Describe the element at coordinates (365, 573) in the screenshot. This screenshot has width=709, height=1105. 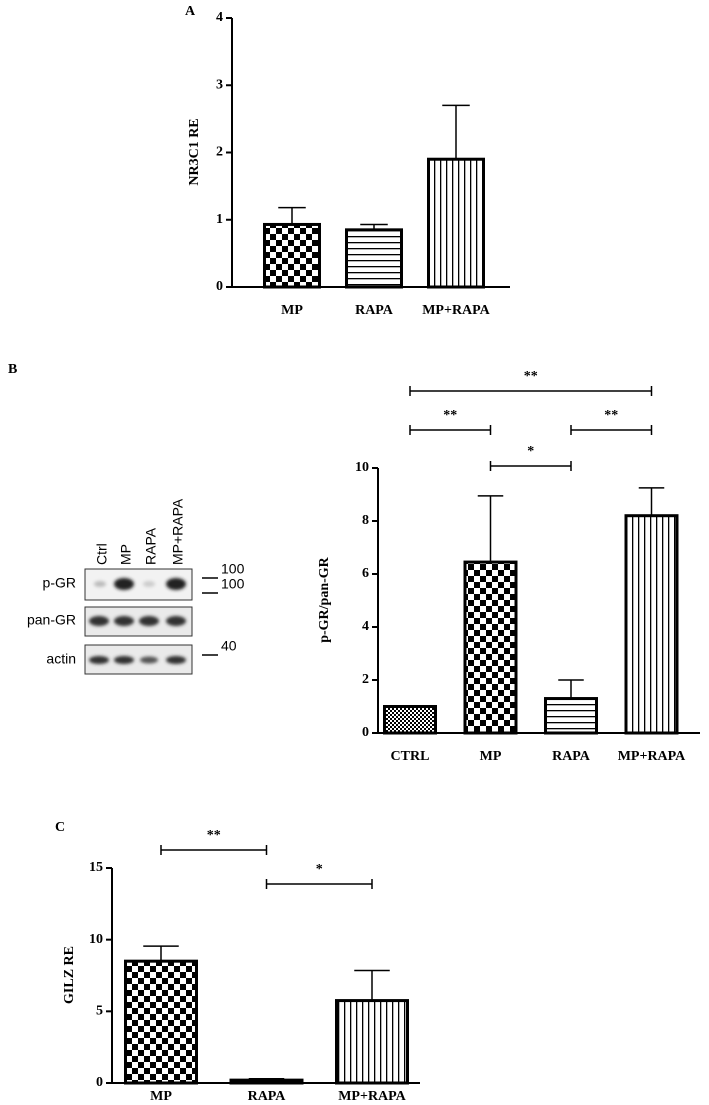
I see `y-tick-label: 6` at that location.